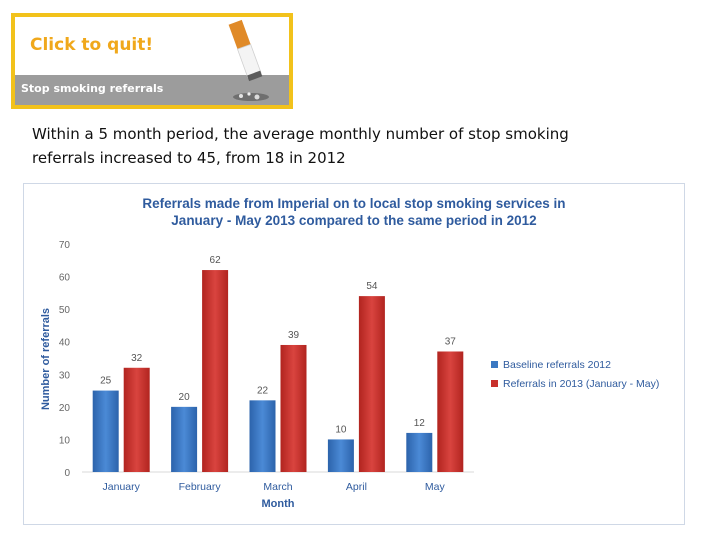 The image size is (720, 540). I want to click on legend-entry: Baseline referrals 2012, so click(557, 365).